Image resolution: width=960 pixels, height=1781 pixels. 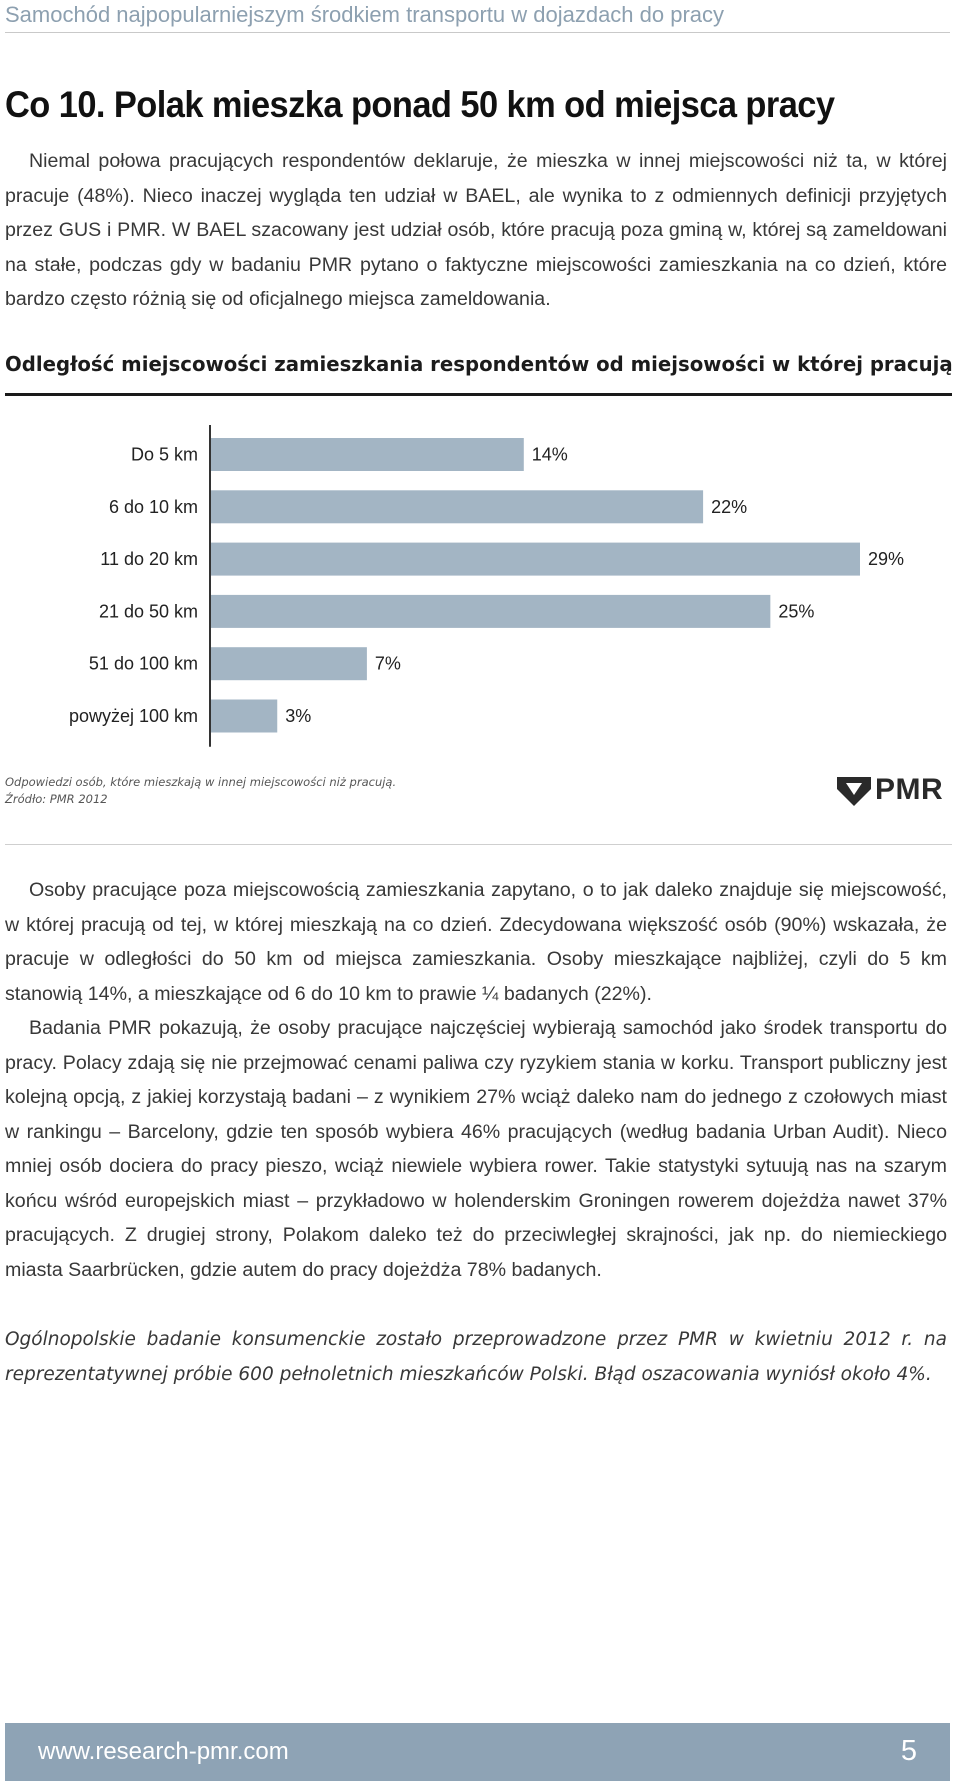 I want to click on category-label-6: powyżej 100 km, so click(x=133, y=716).